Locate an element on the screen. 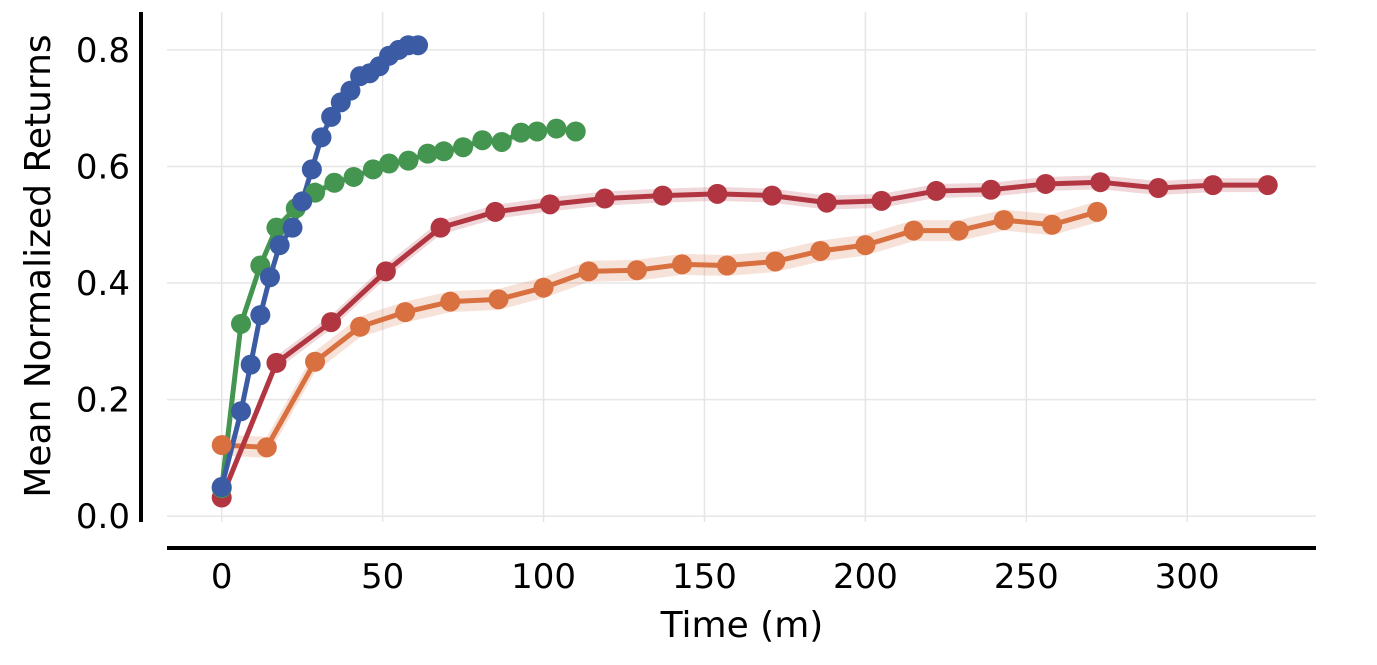 The image size is (1377, 665). x-axis-ticks: 0 50 100 150 200 250 300 is located at coordinates (715, 577).